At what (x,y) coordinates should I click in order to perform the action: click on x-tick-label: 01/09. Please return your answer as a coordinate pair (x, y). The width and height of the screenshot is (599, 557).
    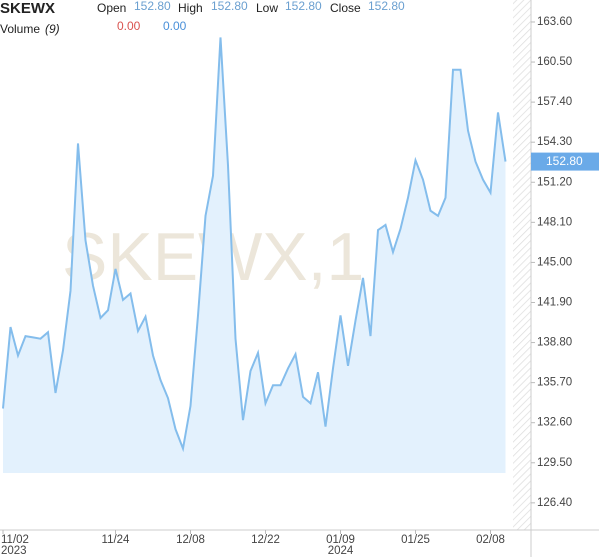
    Looking at the image, I should click on (340, 540).